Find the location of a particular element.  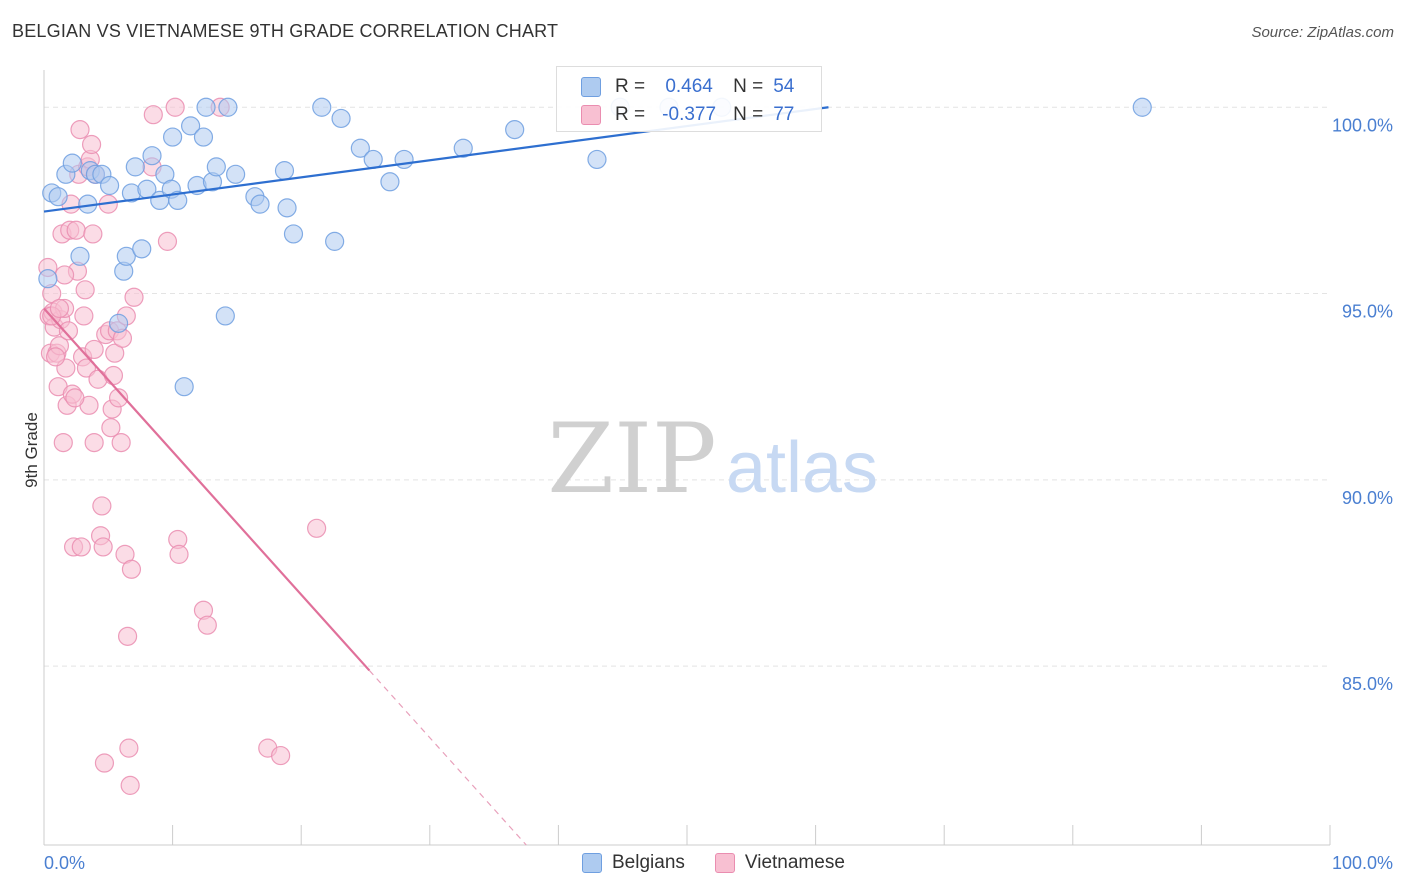

watermark-zip: ZIP is located at coordinates (631, 459).